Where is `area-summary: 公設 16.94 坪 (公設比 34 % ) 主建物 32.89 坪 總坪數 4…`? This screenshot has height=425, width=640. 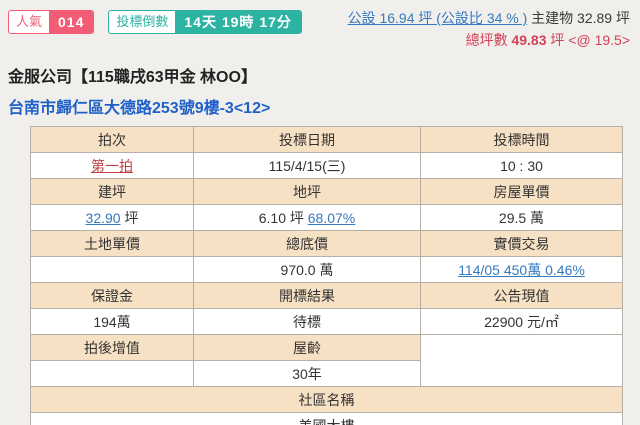
area-summary: 公設 16.94 坪 (公設比 34 % ) 主建物 32.89 坪 總坪數 4… is located at coordinates (490, 29).